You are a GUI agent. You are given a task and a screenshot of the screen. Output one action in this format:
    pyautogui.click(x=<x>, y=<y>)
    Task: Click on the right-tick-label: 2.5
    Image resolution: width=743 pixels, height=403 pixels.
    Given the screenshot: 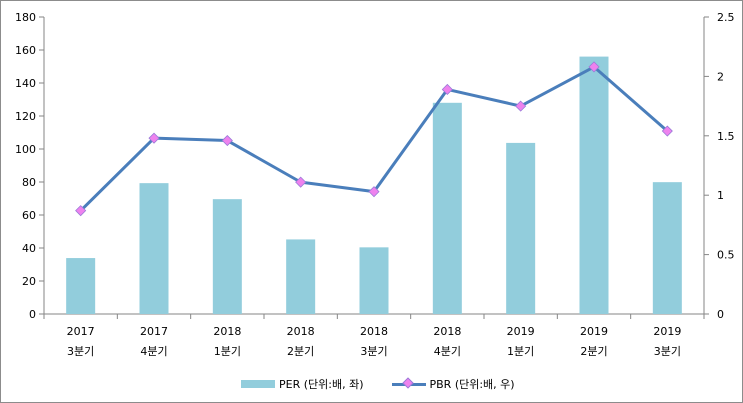 What is the action you would take?
    pyautogui.click(x=726, y=17)
    